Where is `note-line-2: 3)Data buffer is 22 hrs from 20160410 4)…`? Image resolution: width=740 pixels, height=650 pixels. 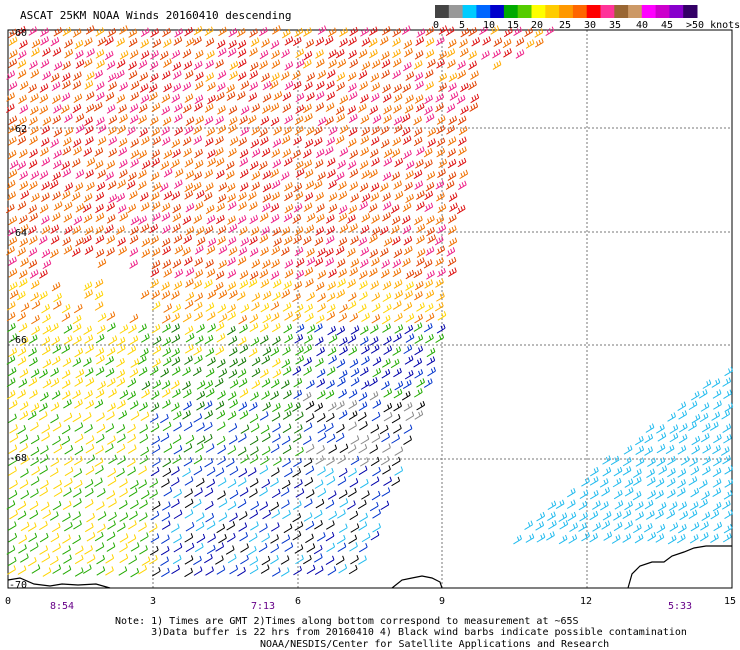
note-line-2: 3)Data buffer is 22 hrs from 20160410 4)… is located at coordinates (401, 632).